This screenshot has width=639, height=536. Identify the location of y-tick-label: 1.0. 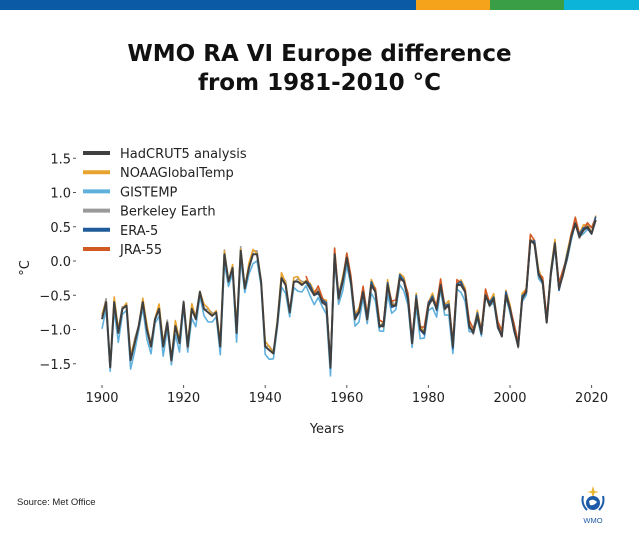
(60, 194).